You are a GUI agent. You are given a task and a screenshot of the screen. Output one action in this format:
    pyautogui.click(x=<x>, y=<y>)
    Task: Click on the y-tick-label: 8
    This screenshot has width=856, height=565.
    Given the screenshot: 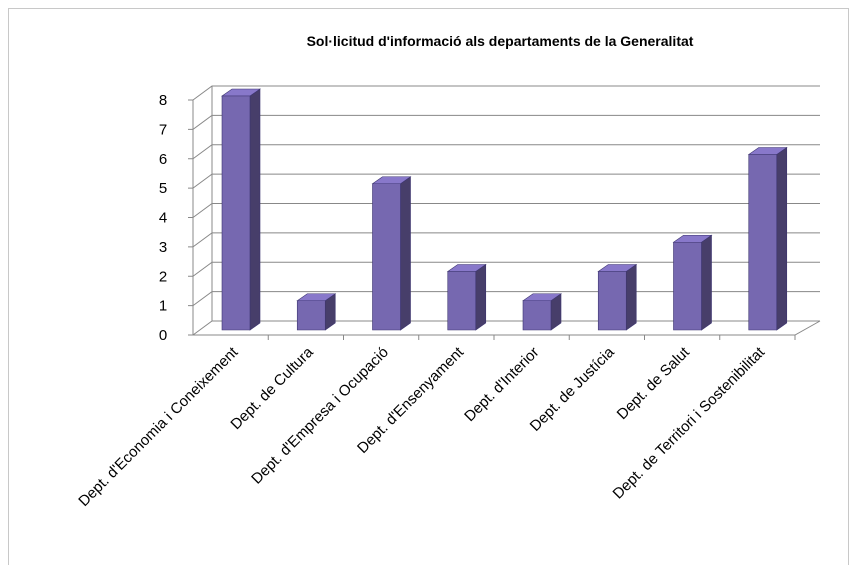 What is the action you would take?
    pyautogui.click(x=163, y=100)
    